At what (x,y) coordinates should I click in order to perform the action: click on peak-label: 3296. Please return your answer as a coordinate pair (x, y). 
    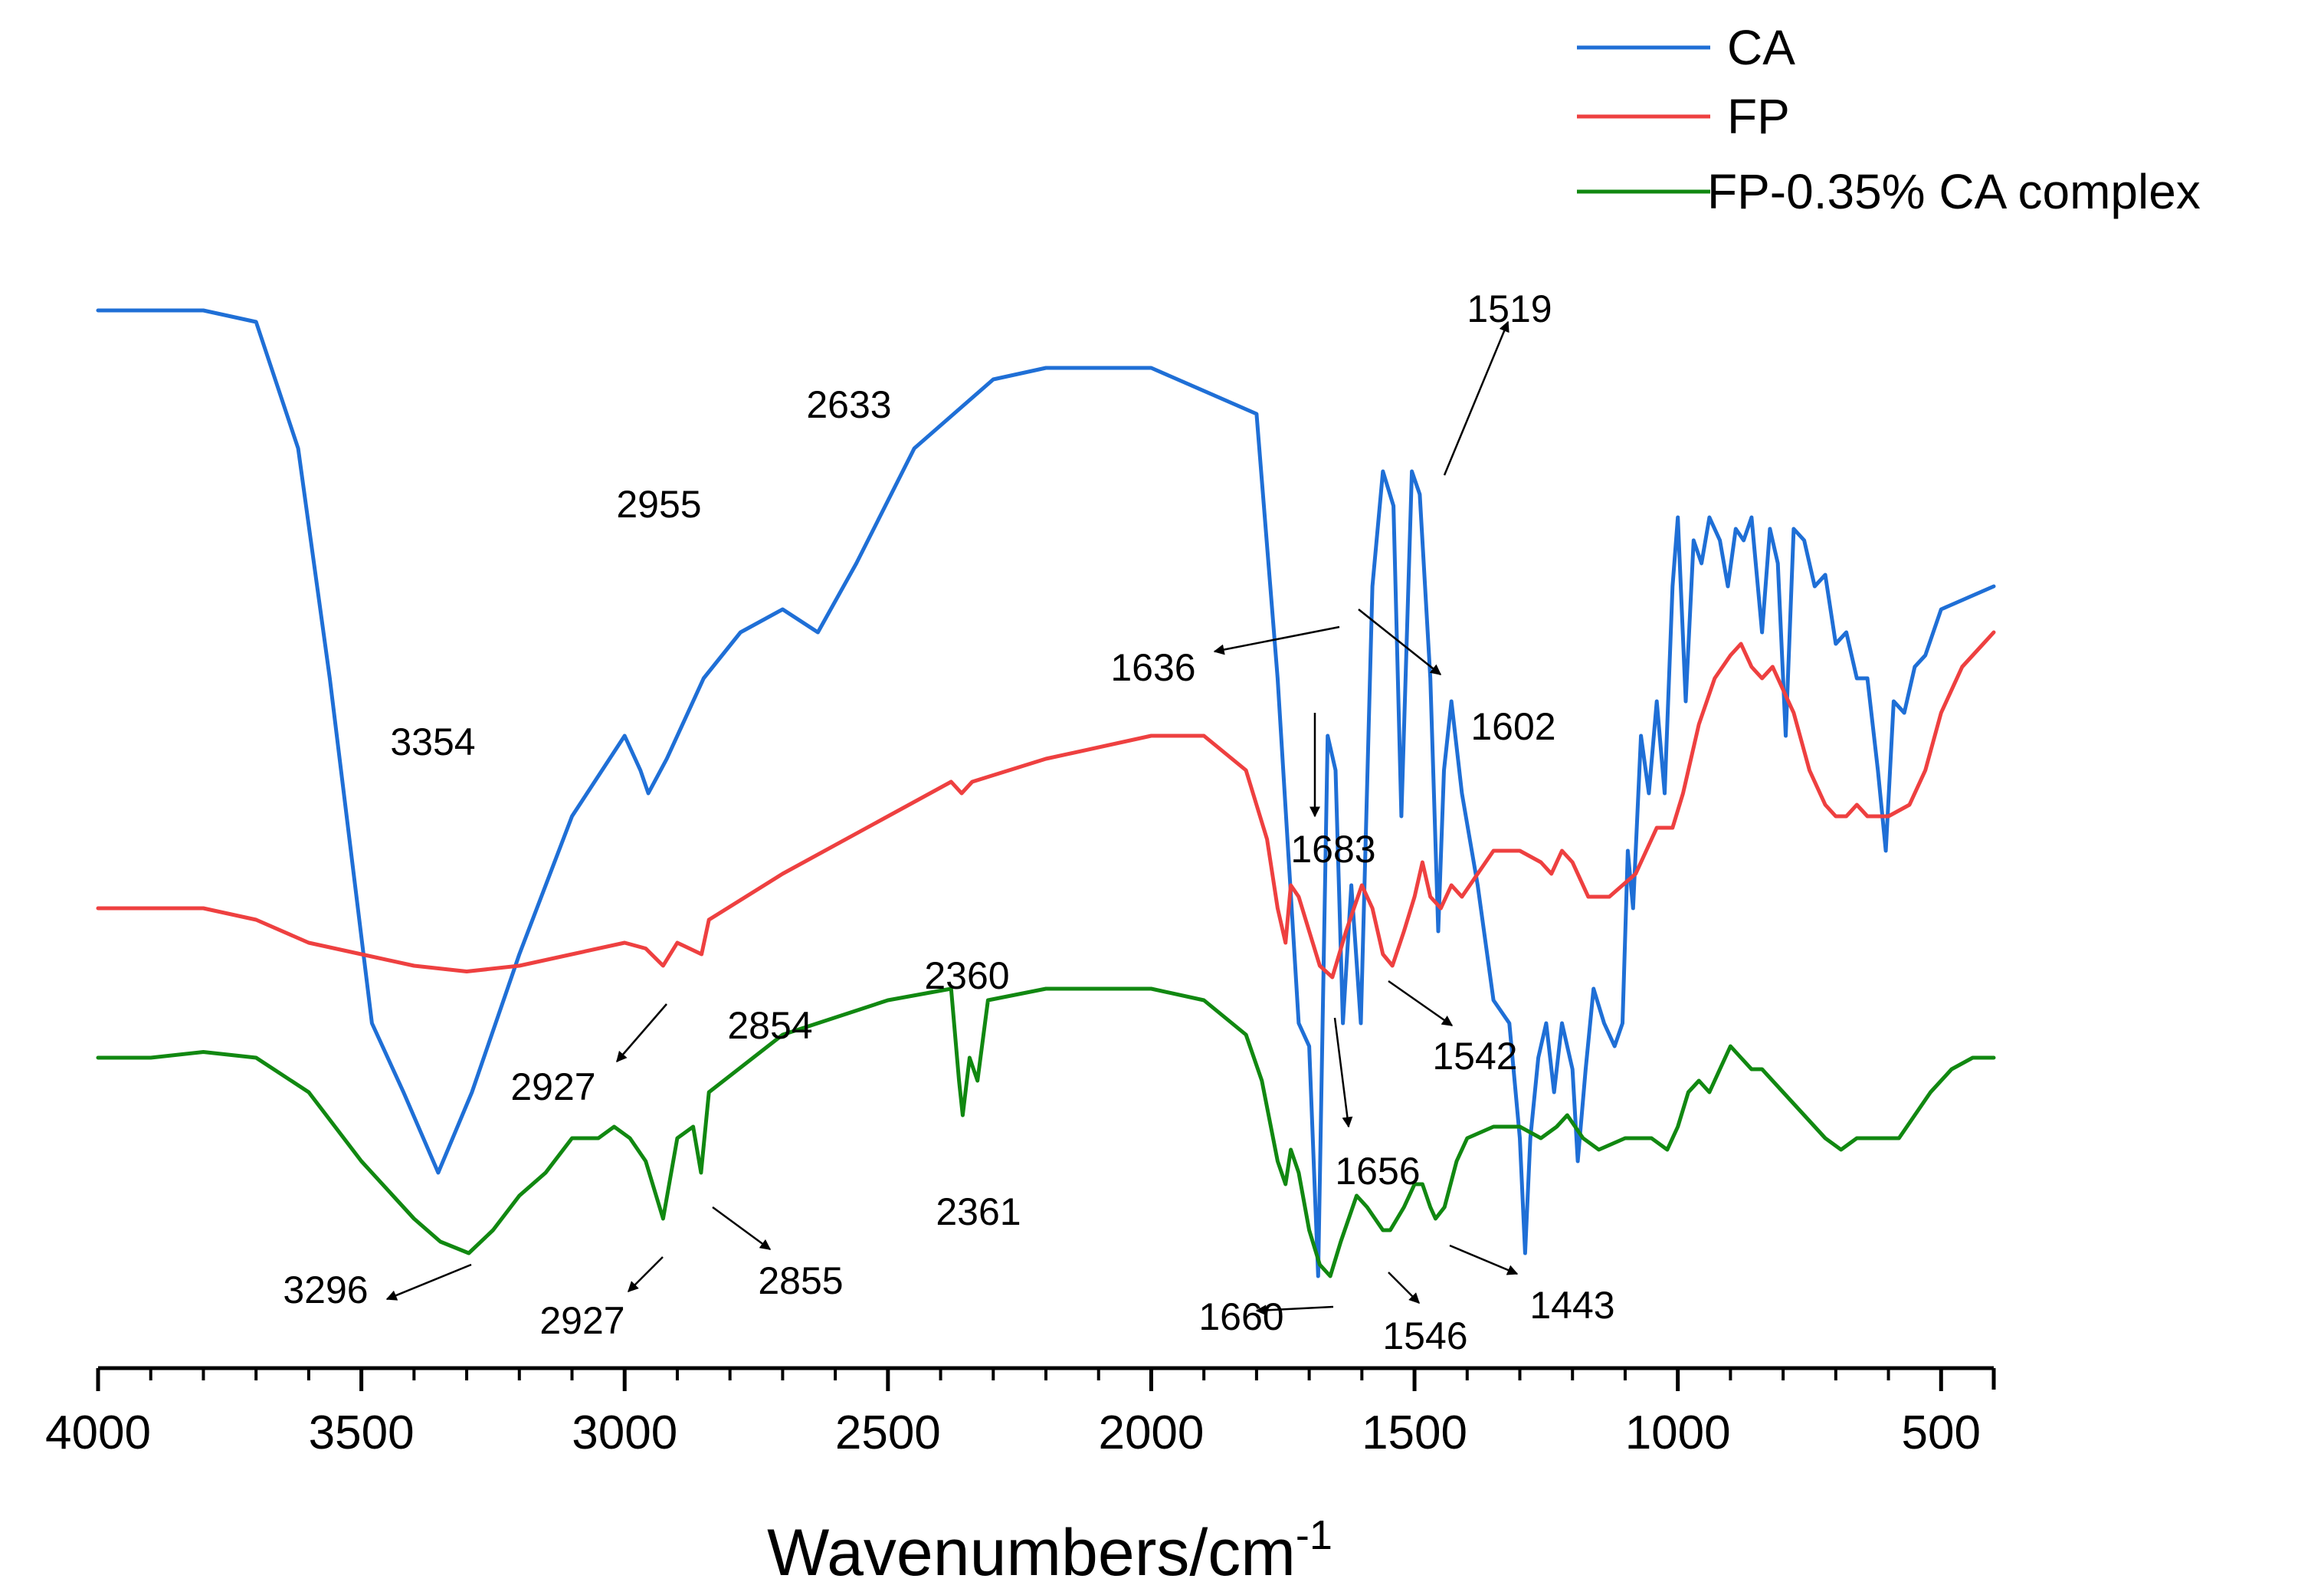
    Looking at the image, I should click on (325, 1289).